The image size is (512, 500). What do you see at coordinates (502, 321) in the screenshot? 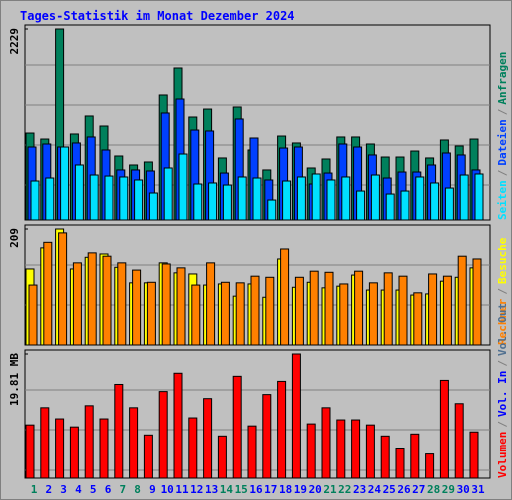
I see `legend-entry: Rechner` at bounding box center [502, 321].